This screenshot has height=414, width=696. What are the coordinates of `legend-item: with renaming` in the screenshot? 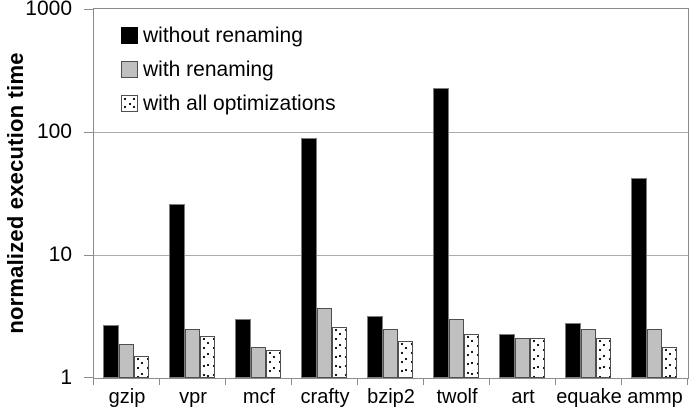 It's located at (228, 69).